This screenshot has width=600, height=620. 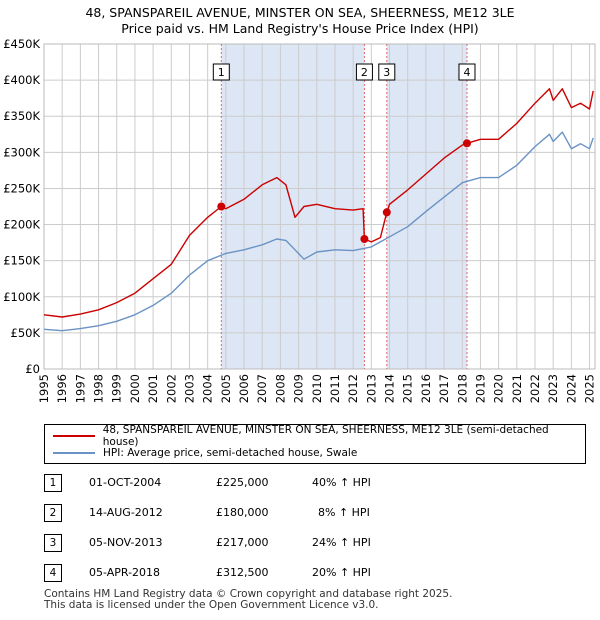 I want to click on x-tick-label: 2004, so click(x=208, y=388).